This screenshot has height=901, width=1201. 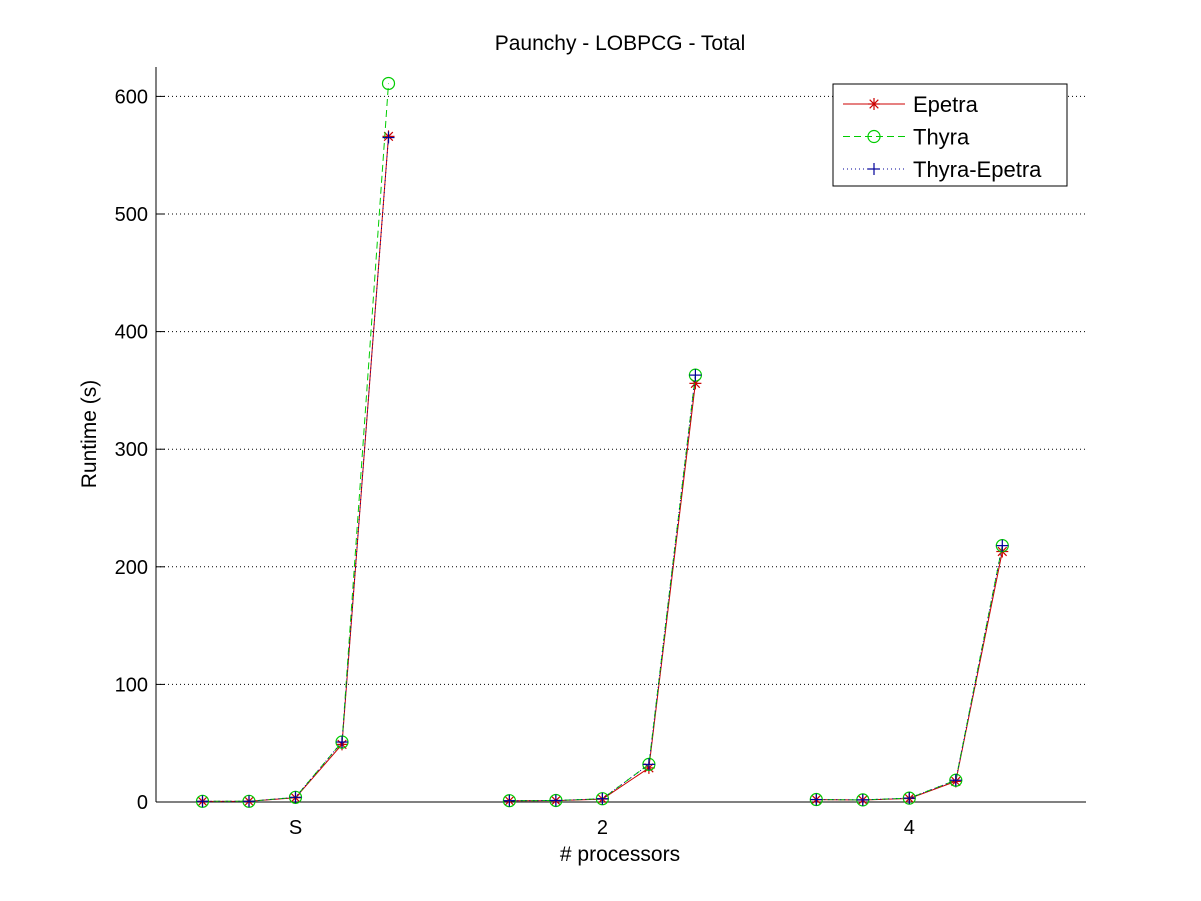 I want to click on y-tick-label: 200, so click(x=131, y=568).